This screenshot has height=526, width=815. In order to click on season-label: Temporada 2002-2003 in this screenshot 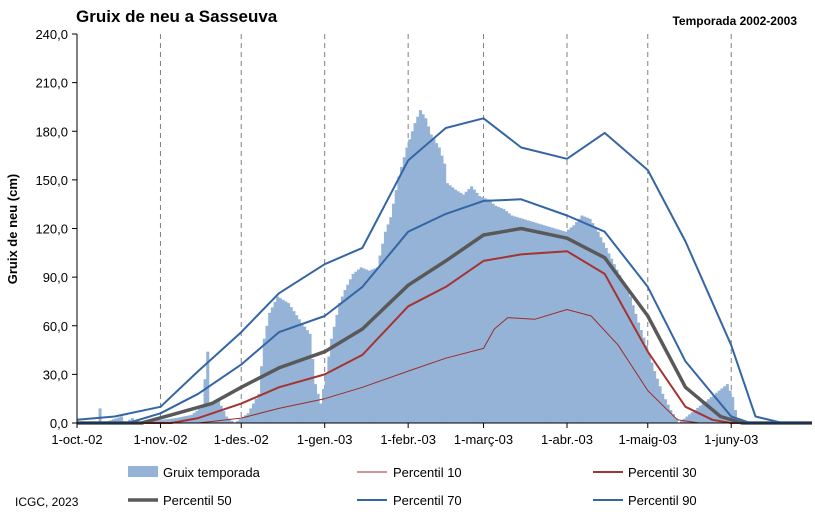, I will do `click(734, 21)`.